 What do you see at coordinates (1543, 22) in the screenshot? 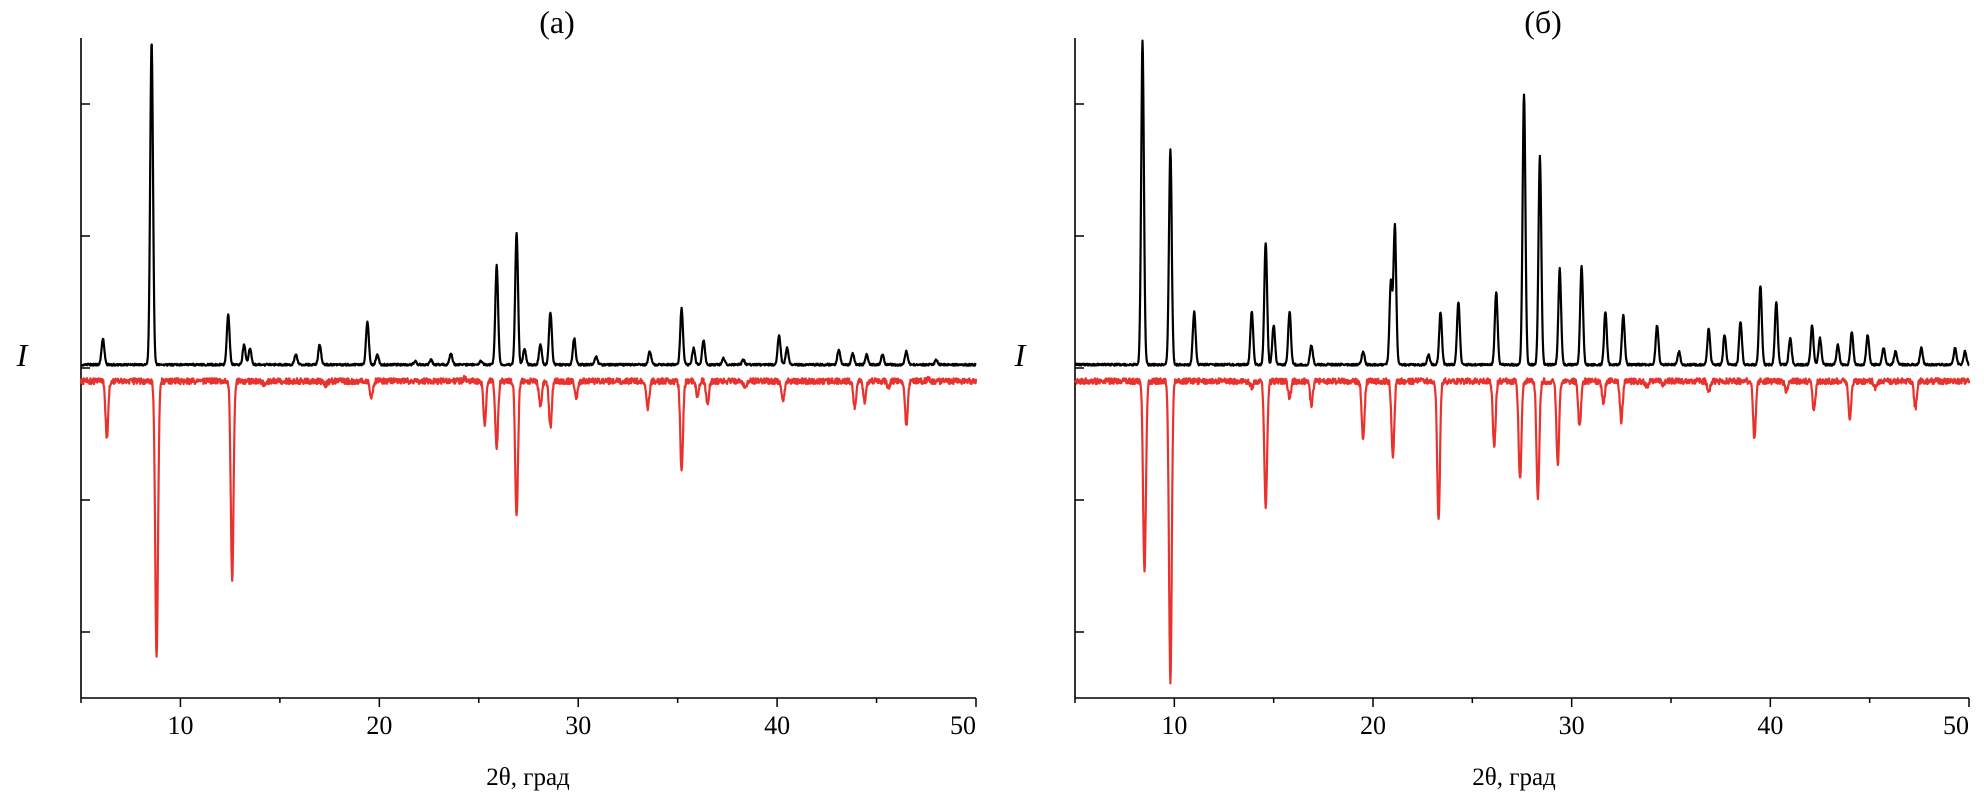
I see `panel-title: (б)` at bounding box center [1543, 22].